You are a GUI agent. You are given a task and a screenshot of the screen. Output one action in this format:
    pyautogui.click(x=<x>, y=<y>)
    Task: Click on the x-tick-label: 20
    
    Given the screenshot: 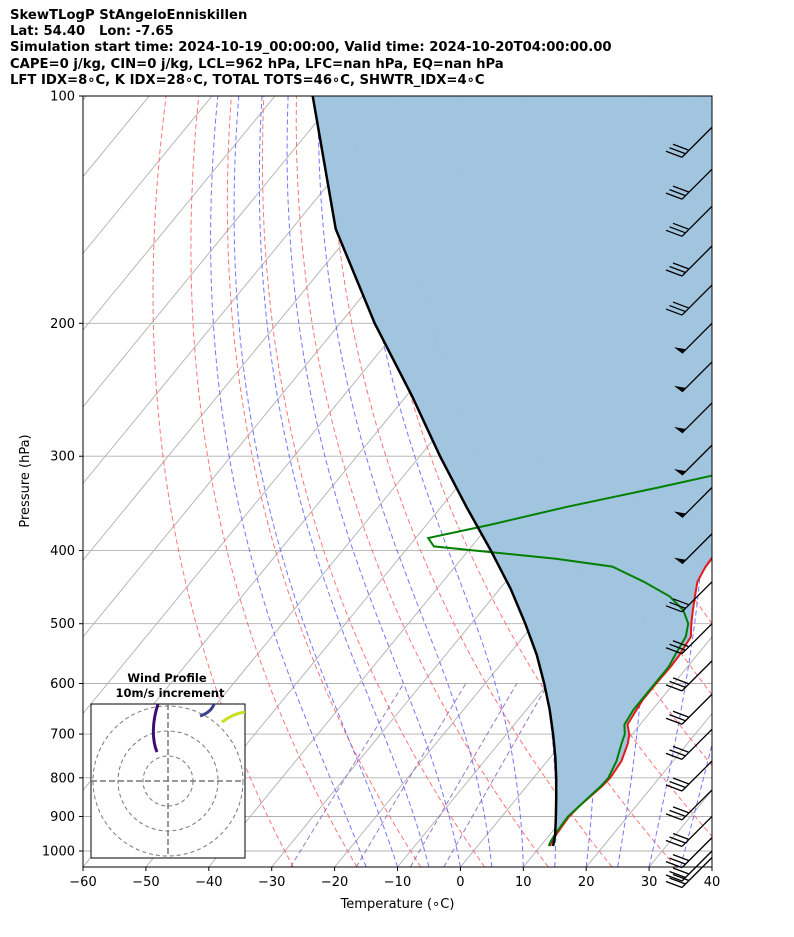 What is the action you would take?
    pyautogui.click(x=586, y=882)
    